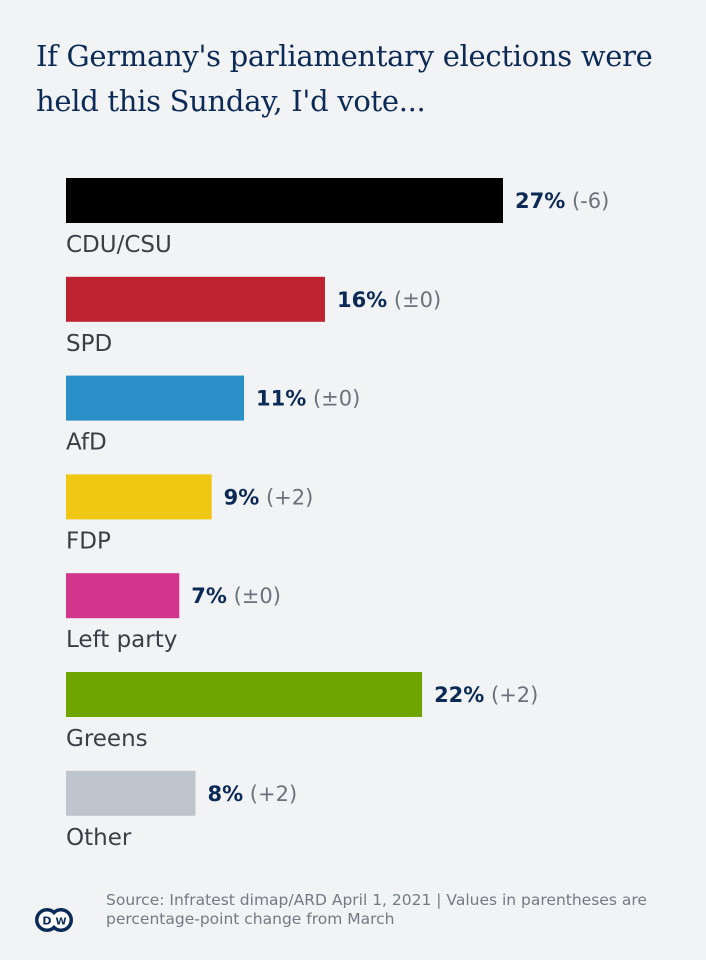  Describe the element at coordinates (281, 399) in the screenshot. I see `value-percent: 11%` at that location.